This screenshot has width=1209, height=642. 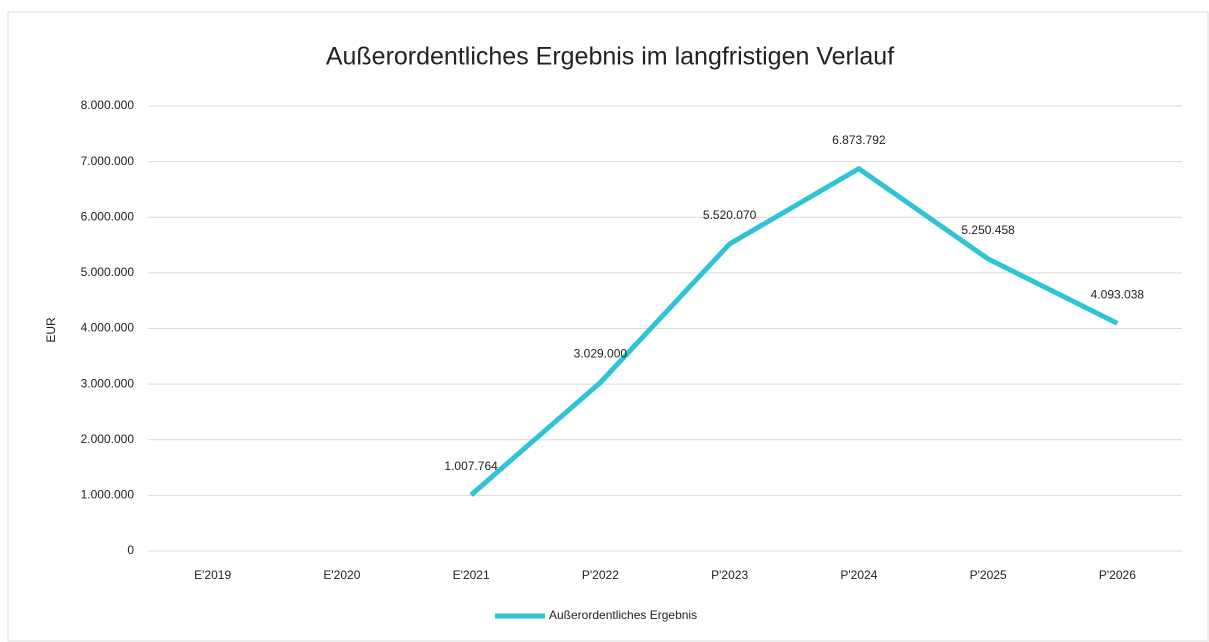 What do you see at coordinates (859, 140) in the screenshot?
I see `data-label: 6.873.792` at bounding box center [859, 140].